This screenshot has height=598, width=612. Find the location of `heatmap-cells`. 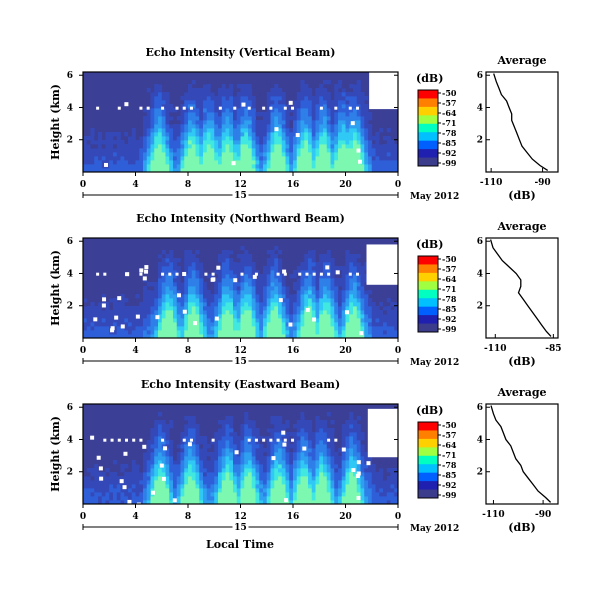

heatmap-cells is located at coordinates (241, 122).